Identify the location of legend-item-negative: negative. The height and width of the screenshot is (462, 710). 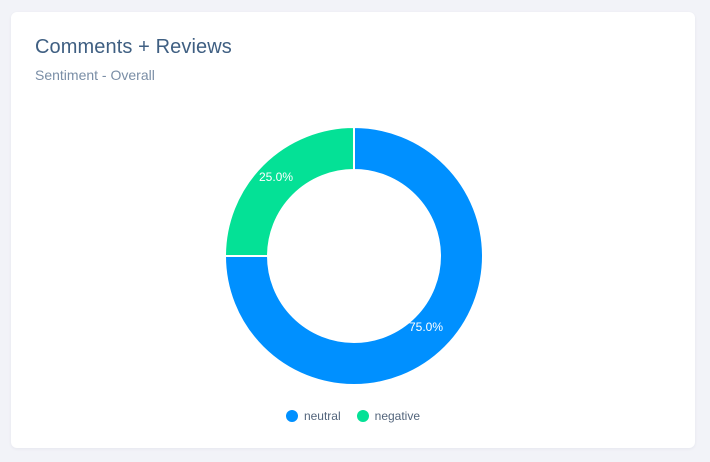
(388, 416).